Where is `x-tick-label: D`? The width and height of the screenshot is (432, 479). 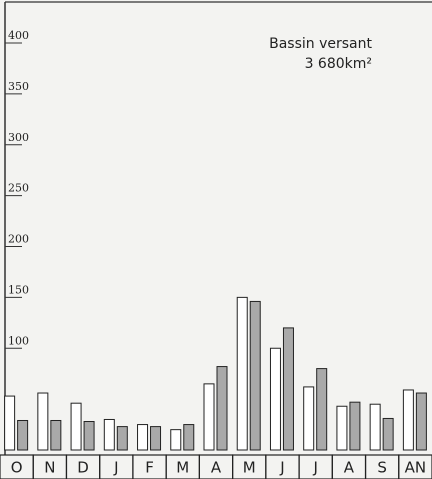 x-tick-label: D is located at coordinates (83, 468).